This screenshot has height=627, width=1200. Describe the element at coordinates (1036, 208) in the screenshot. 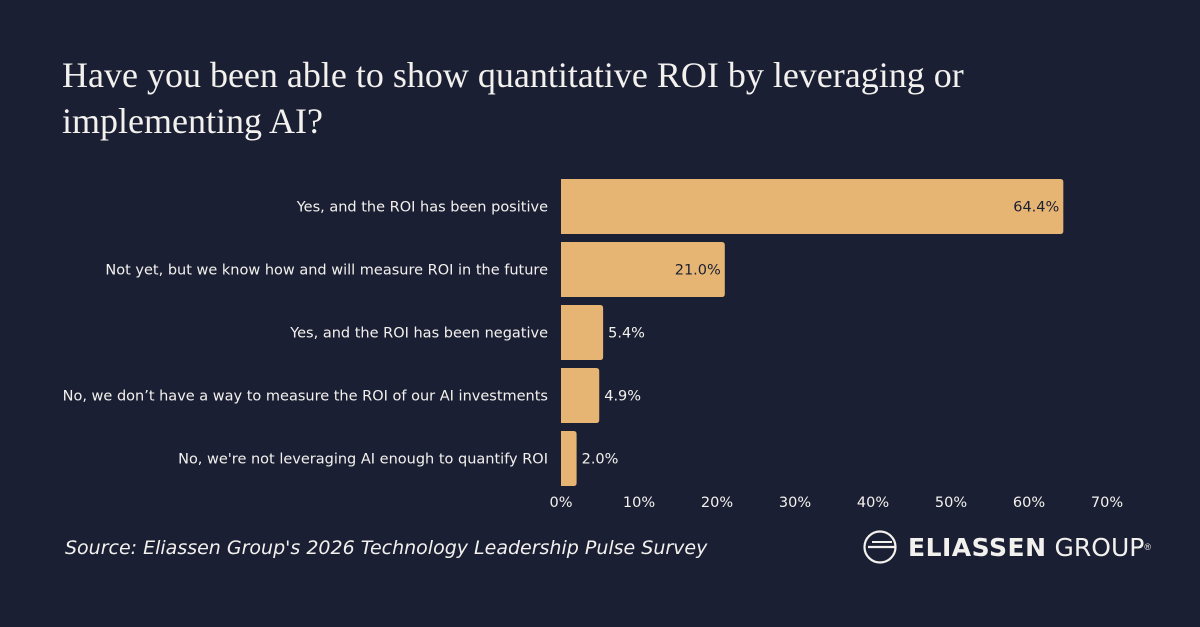

I see `data-label: 64.4%` at that location.